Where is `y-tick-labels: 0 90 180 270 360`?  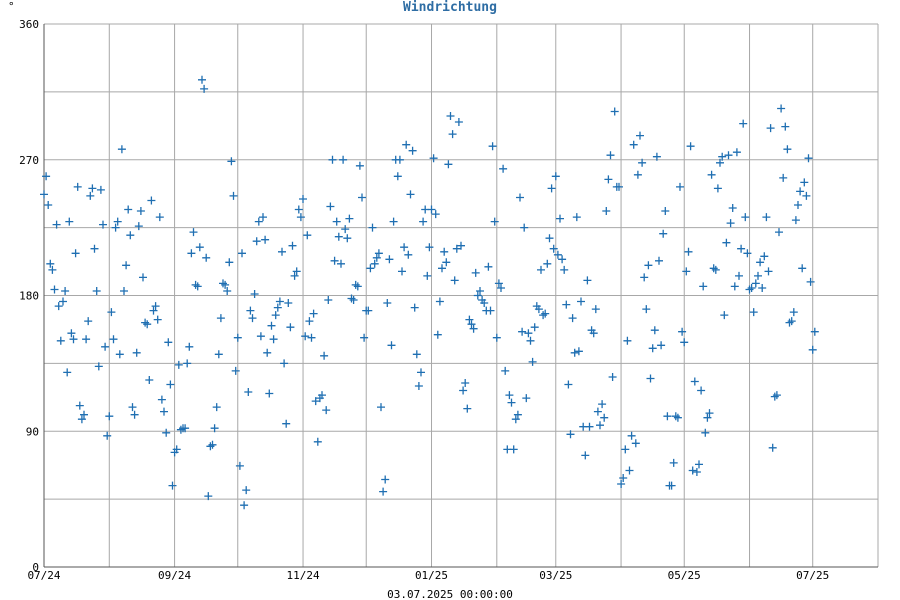
y-tick-labels: 0 90 180 270 360 is located at coordinates (29, 296).